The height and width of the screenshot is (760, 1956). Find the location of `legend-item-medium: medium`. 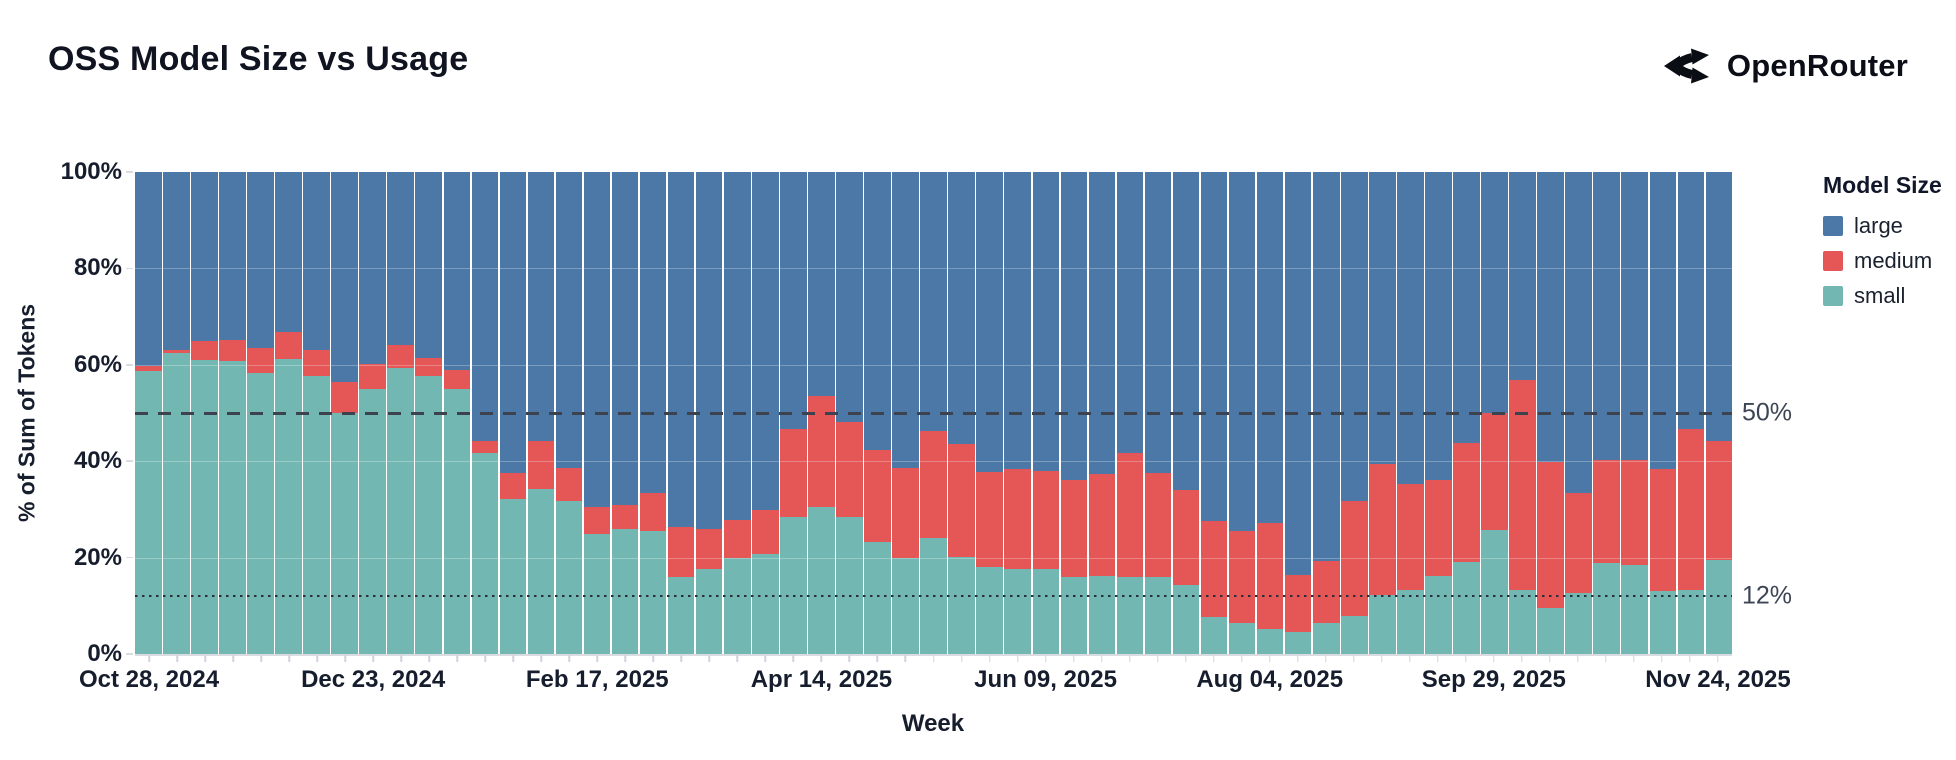

legend-item-medium: medium is located at coordinates (1888, 261).